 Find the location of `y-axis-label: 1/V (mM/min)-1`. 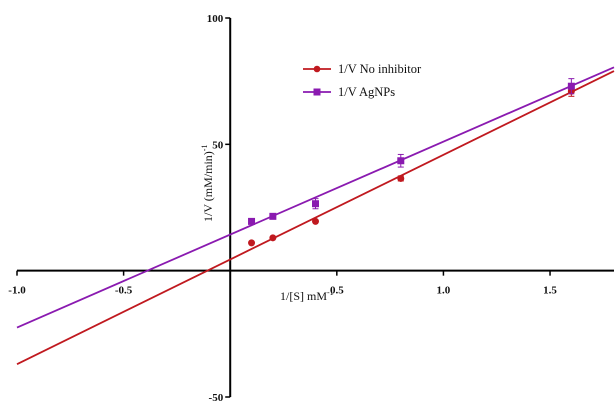

y-axis-label: 1/V (mM/min)-1 is located at coordinates (207, 183).